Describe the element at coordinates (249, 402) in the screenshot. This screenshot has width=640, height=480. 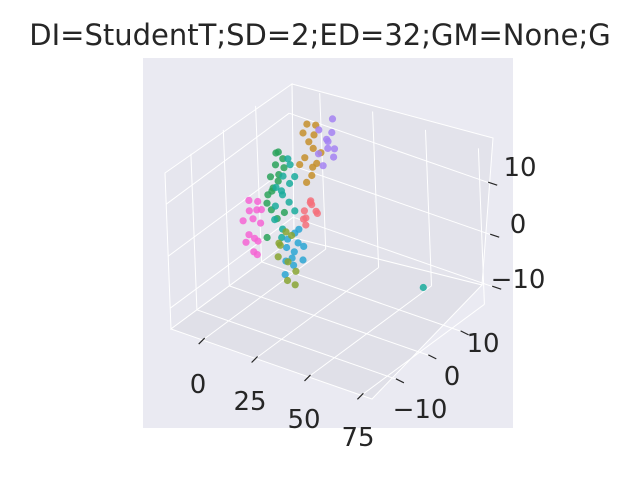
I see `x-tick-label: 25` at that location.